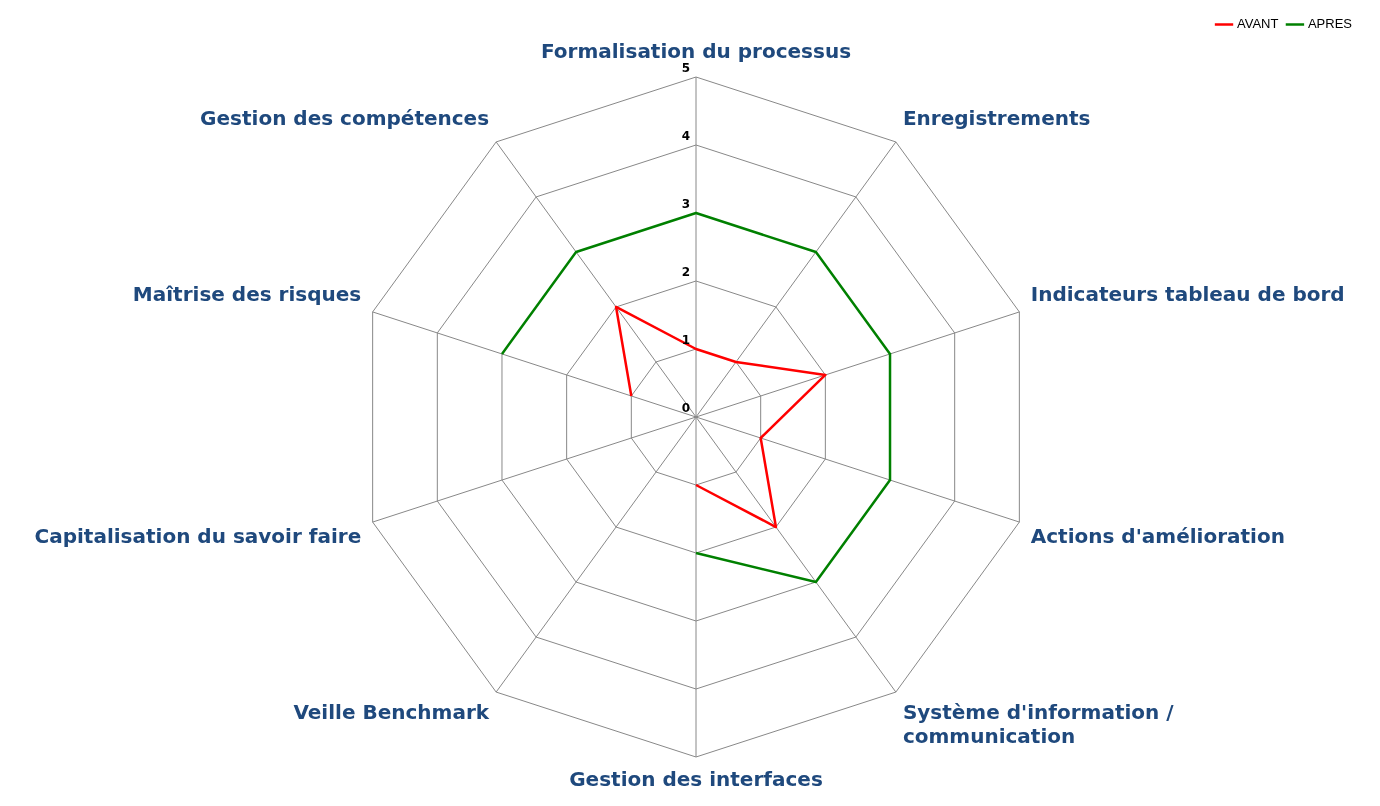 Image resolution: width=1380 pixels, height=806 pixels. What do you see at coordinates (996, 118) in the screenshot?
I see `spoke-label: Enregistrements` at bounding box center [996, 118].